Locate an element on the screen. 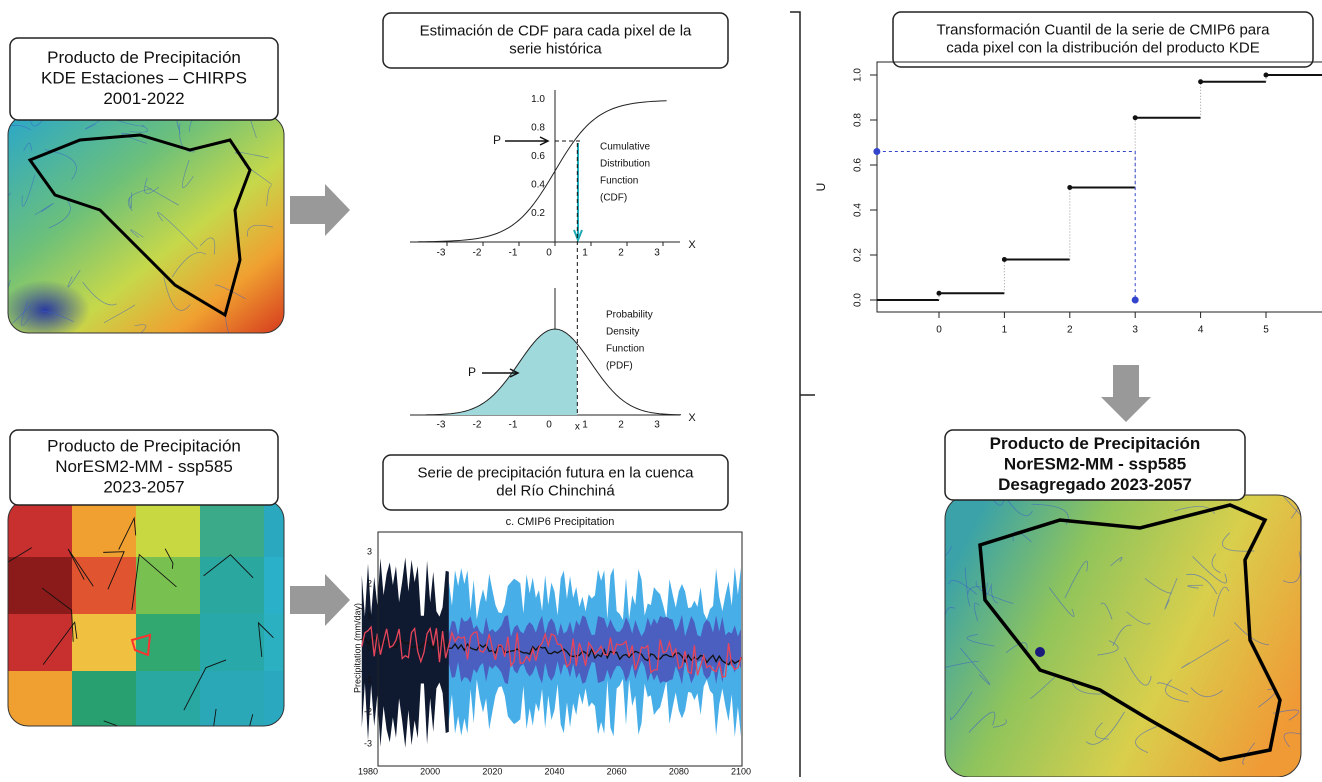 The width and height of the screenshot is (1322, 782). map-future is located at coordinates (200, 613).